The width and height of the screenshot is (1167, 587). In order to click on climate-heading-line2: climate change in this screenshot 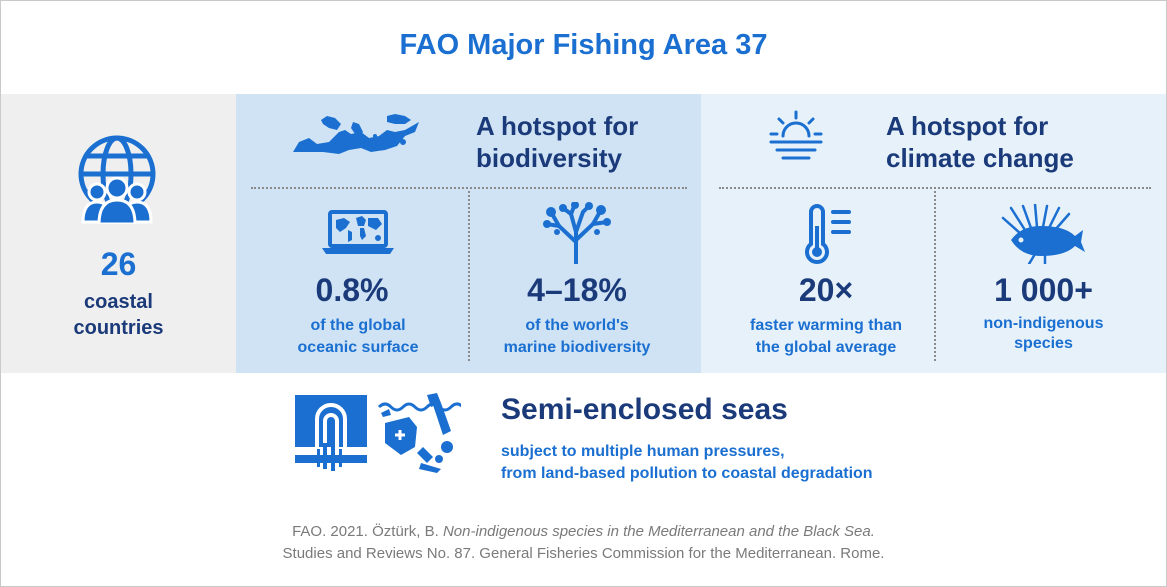, I will do `click(980, 158)`.